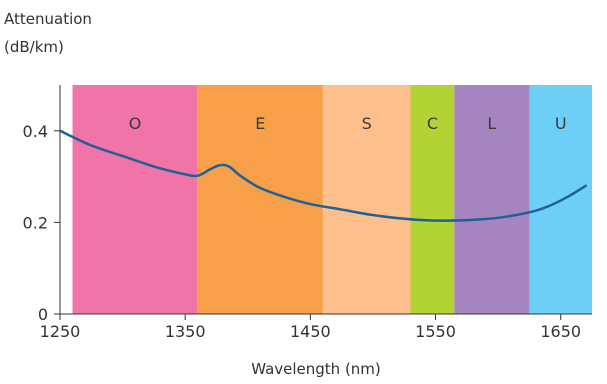  Describe the element at coordinates (43, 314) in the screenshot. I see `y-tick-label: 0` at that location.